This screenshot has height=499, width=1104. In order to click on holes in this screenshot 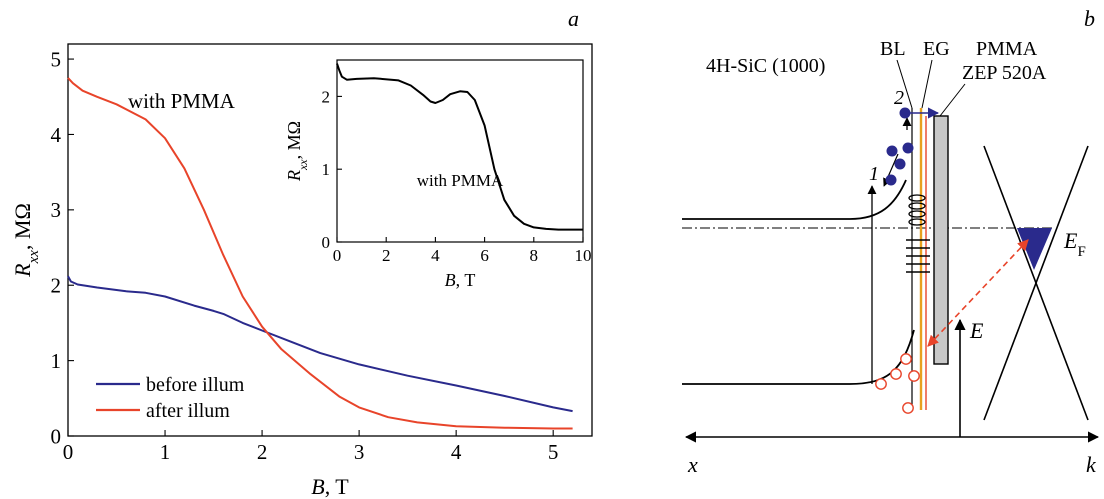, I will do `click(897, 383)`.